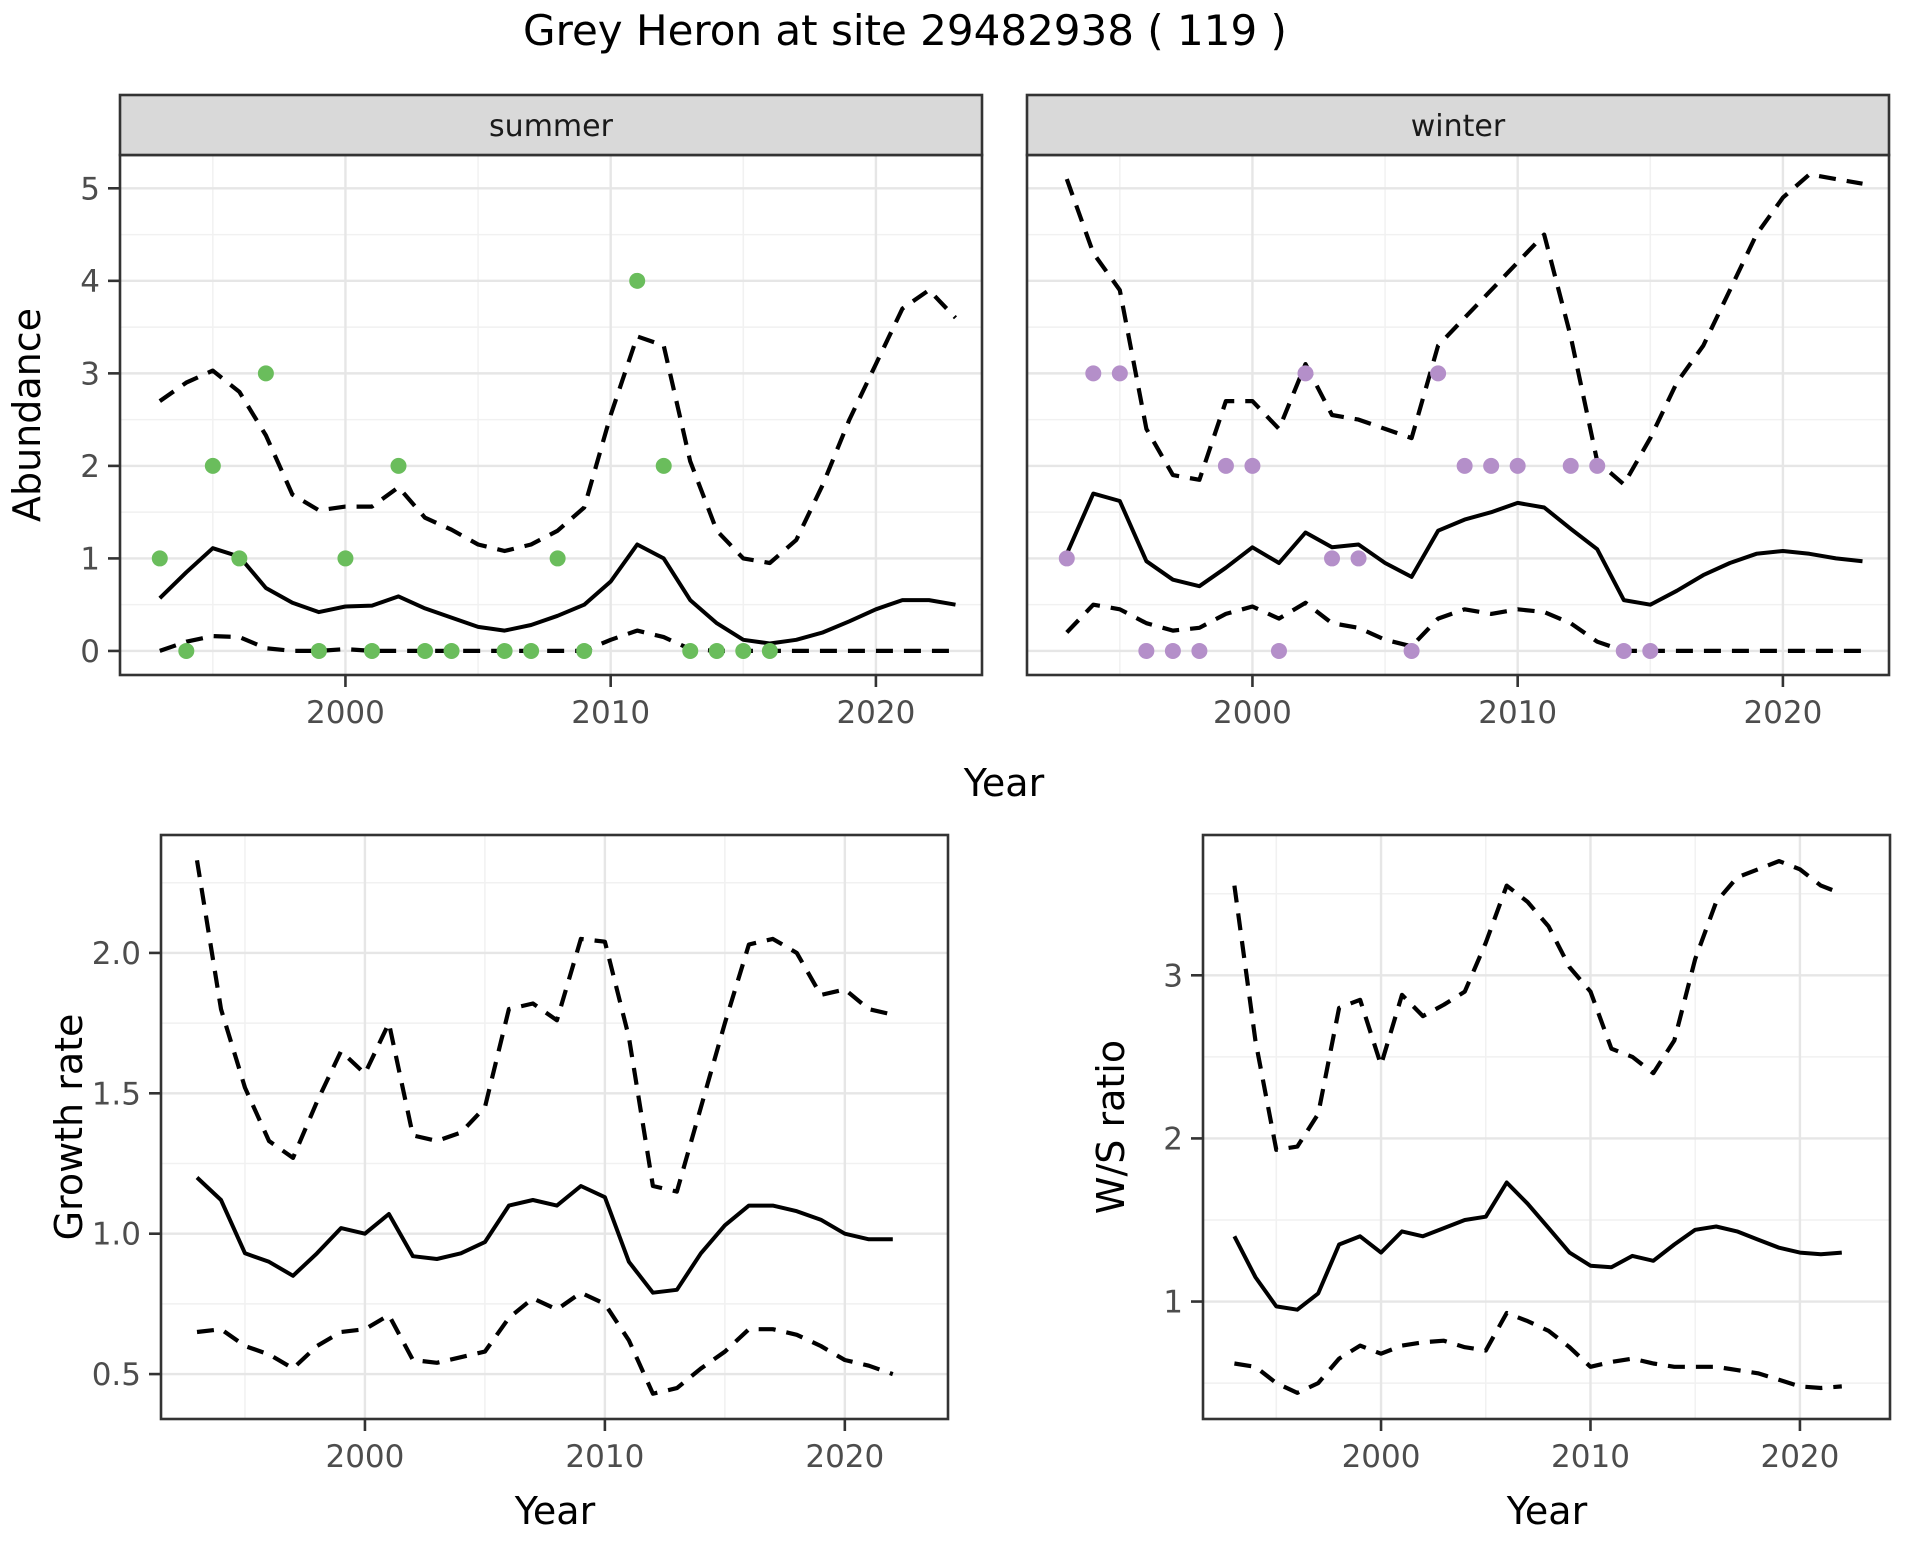  Describe the element at coordinates (116, 954) in the screenshot. I see `y-tick-label: 2.0` at that location.